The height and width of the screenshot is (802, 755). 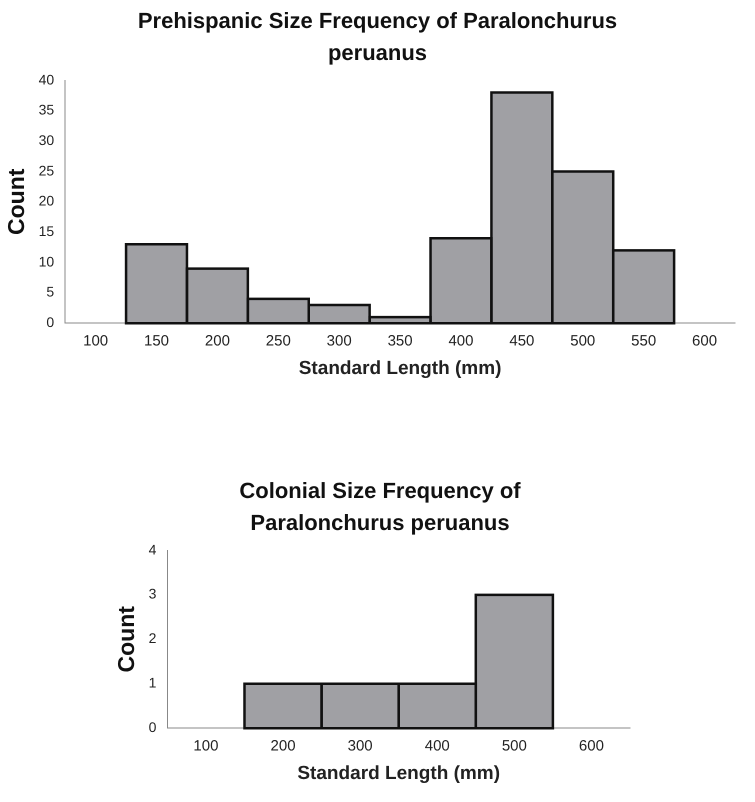 I want to click on y-tick-label: 30, so click(x=46, y=140).